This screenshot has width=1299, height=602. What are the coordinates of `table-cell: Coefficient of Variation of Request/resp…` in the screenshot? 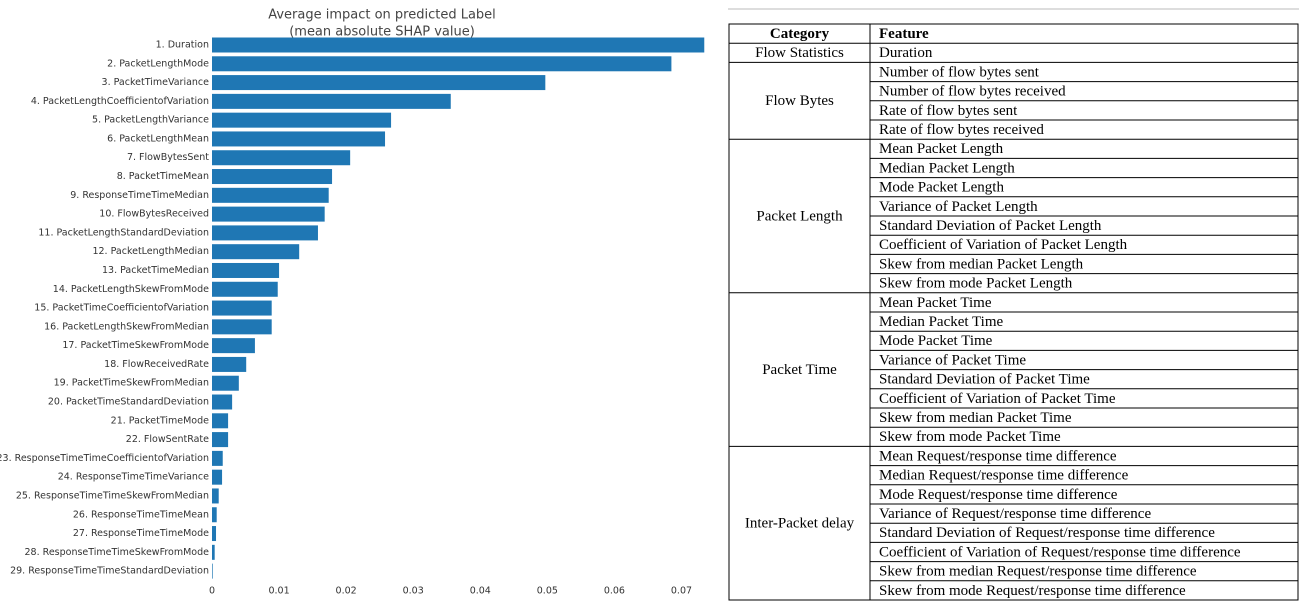 It's located at (1060, 552).